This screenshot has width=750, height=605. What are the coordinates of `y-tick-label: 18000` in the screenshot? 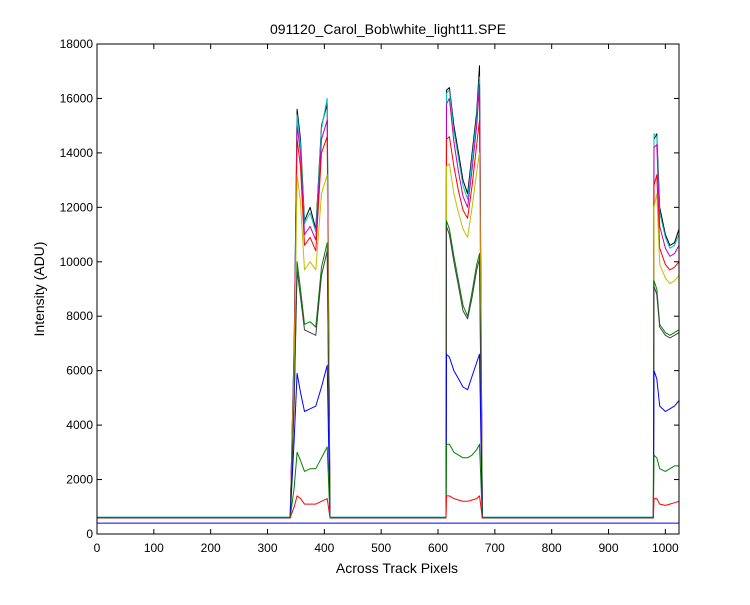 It's located at (77, 44).